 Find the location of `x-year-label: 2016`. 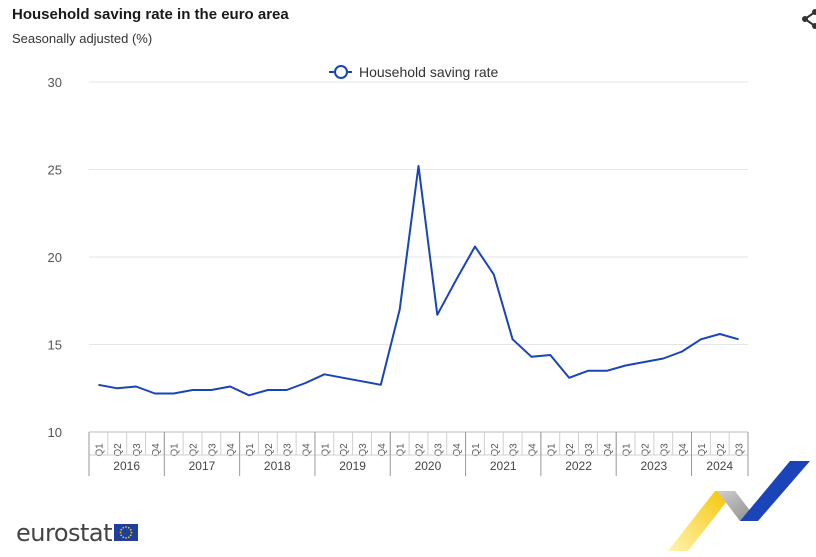

x-year-label: 2016 is located at coordinates (126, 466).